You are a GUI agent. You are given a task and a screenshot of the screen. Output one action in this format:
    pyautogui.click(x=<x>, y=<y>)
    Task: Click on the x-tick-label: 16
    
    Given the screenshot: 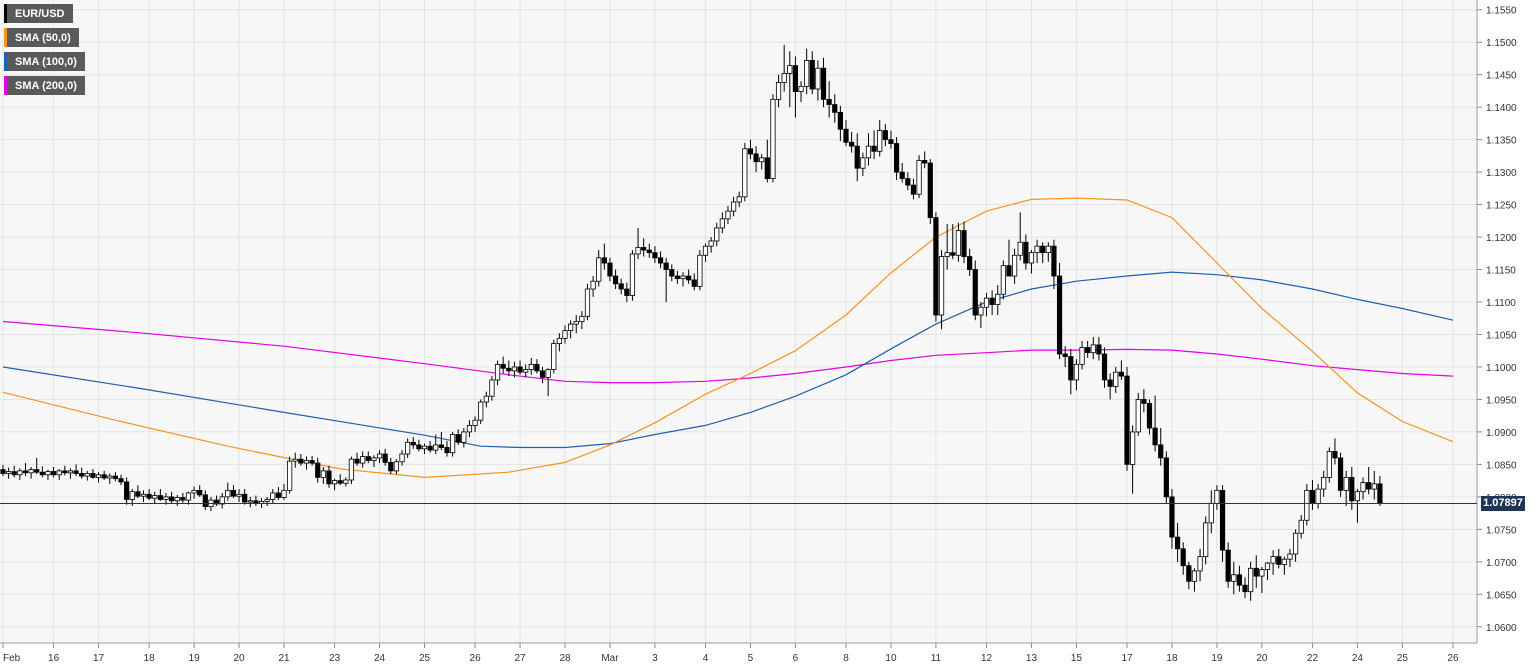 What is the action you would take?
    pyautogui.click(x=54, y=658)
    